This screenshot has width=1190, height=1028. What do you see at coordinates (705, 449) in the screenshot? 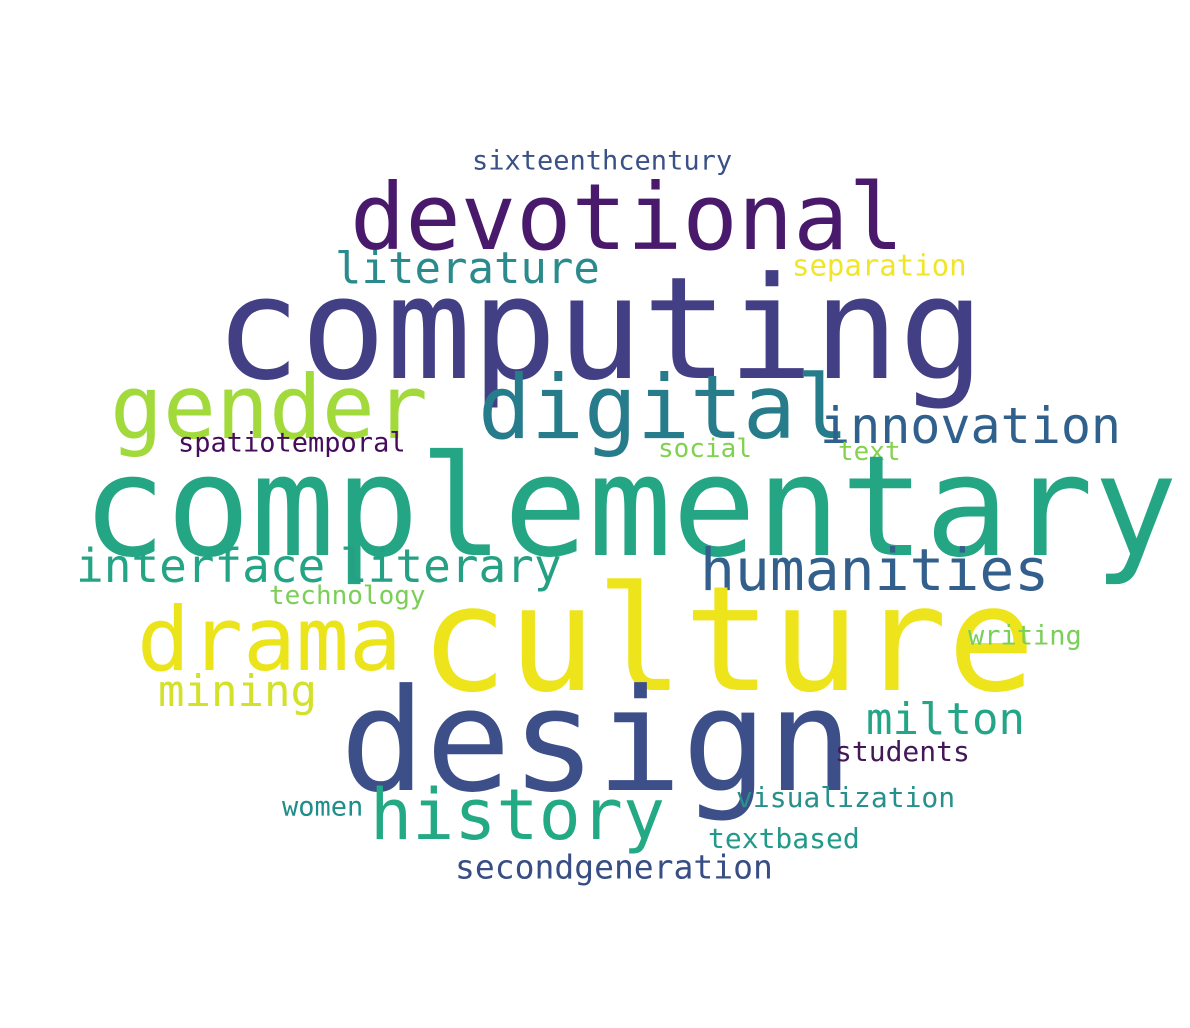
I see `word-social: social` at bounding box center [705, 449].